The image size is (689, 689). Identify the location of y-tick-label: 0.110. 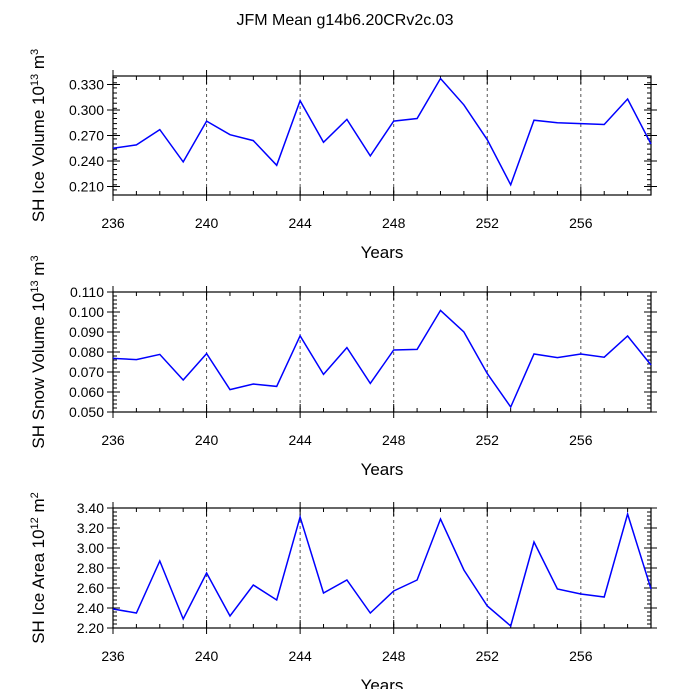
(87, 292).